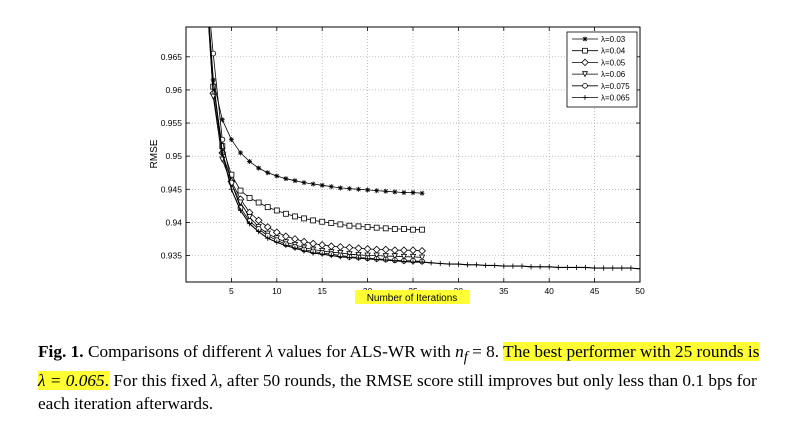 The width and height of the screenshot is (795, 431). What do you see at coordinates (172, 123) in the screenshot?
I see `y-tick-label: 0.955` at bounding box center [172, 123].